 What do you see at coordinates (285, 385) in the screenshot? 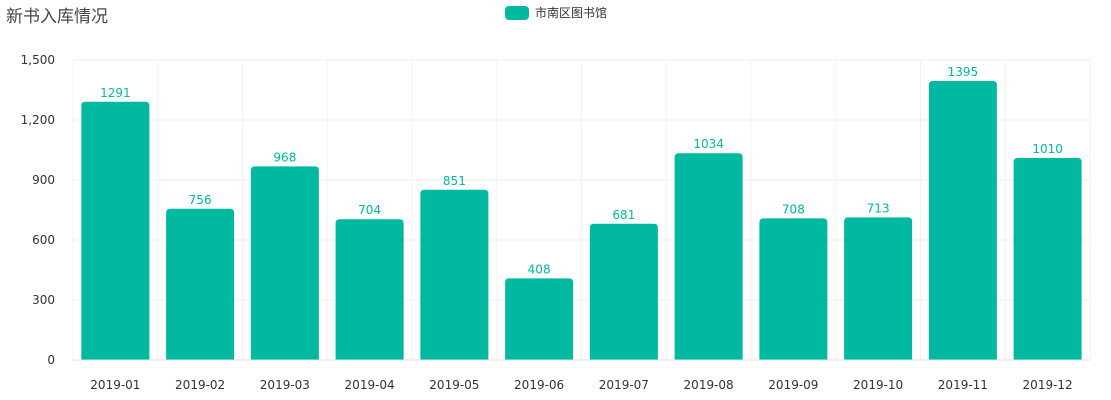
I see `x-tick-label: 2019-03` at bounding box center [285, 385].